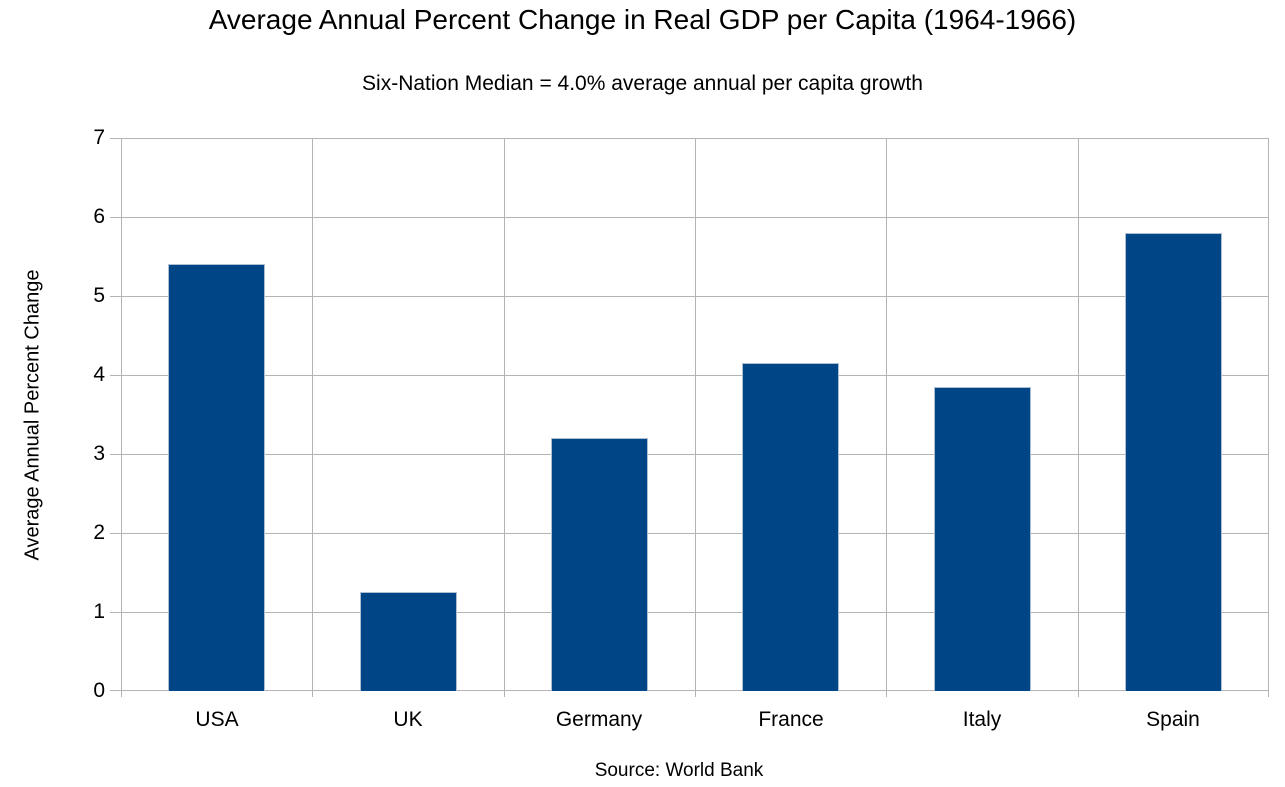 The height and width of the screenshot is (787, 1285). I want to click on bar-france, so click(790, 527).